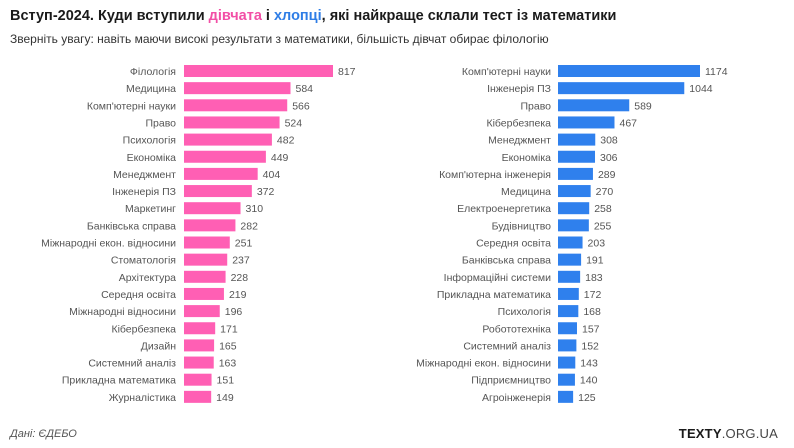  Describe the element at coordinates (150, 209) in the screenshot. I see `category-label: Маркетинг` at that location.